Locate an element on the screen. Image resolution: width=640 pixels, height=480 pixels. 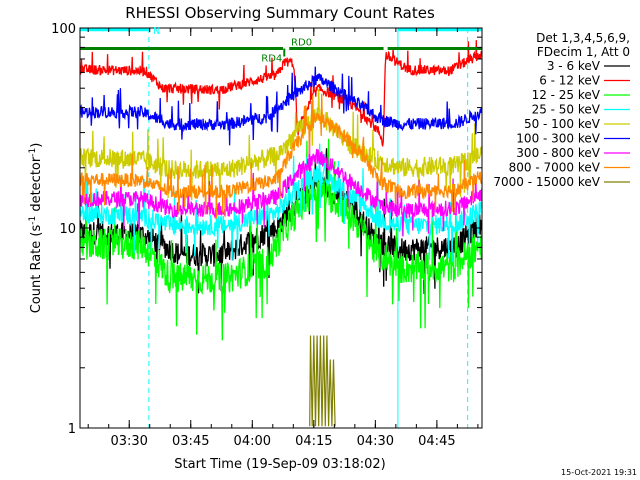
legend-entry-label: 3 - 6 keV is located at coordinates (574, 66).